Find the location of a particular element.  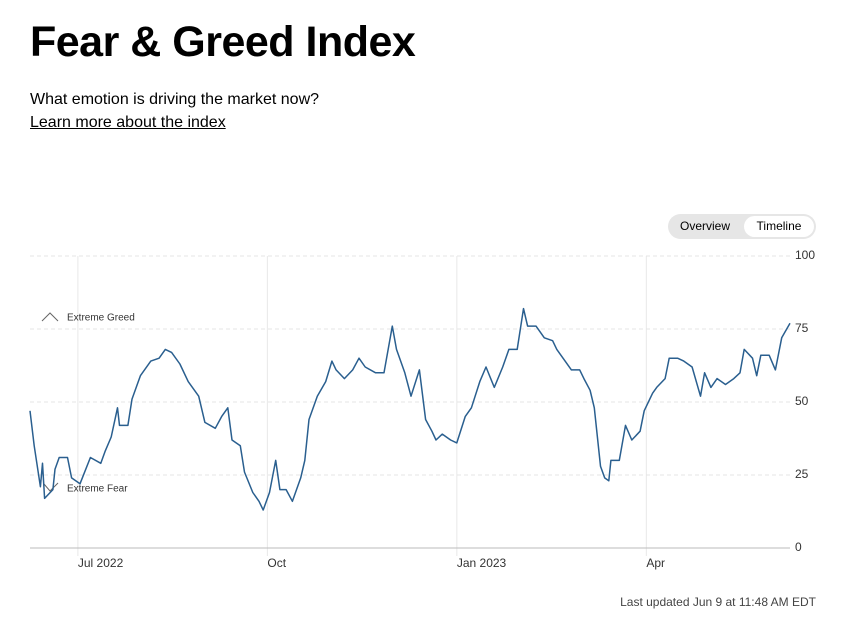

subtitle: What emotion is driving the market now? is located at coordinates (175, 99).